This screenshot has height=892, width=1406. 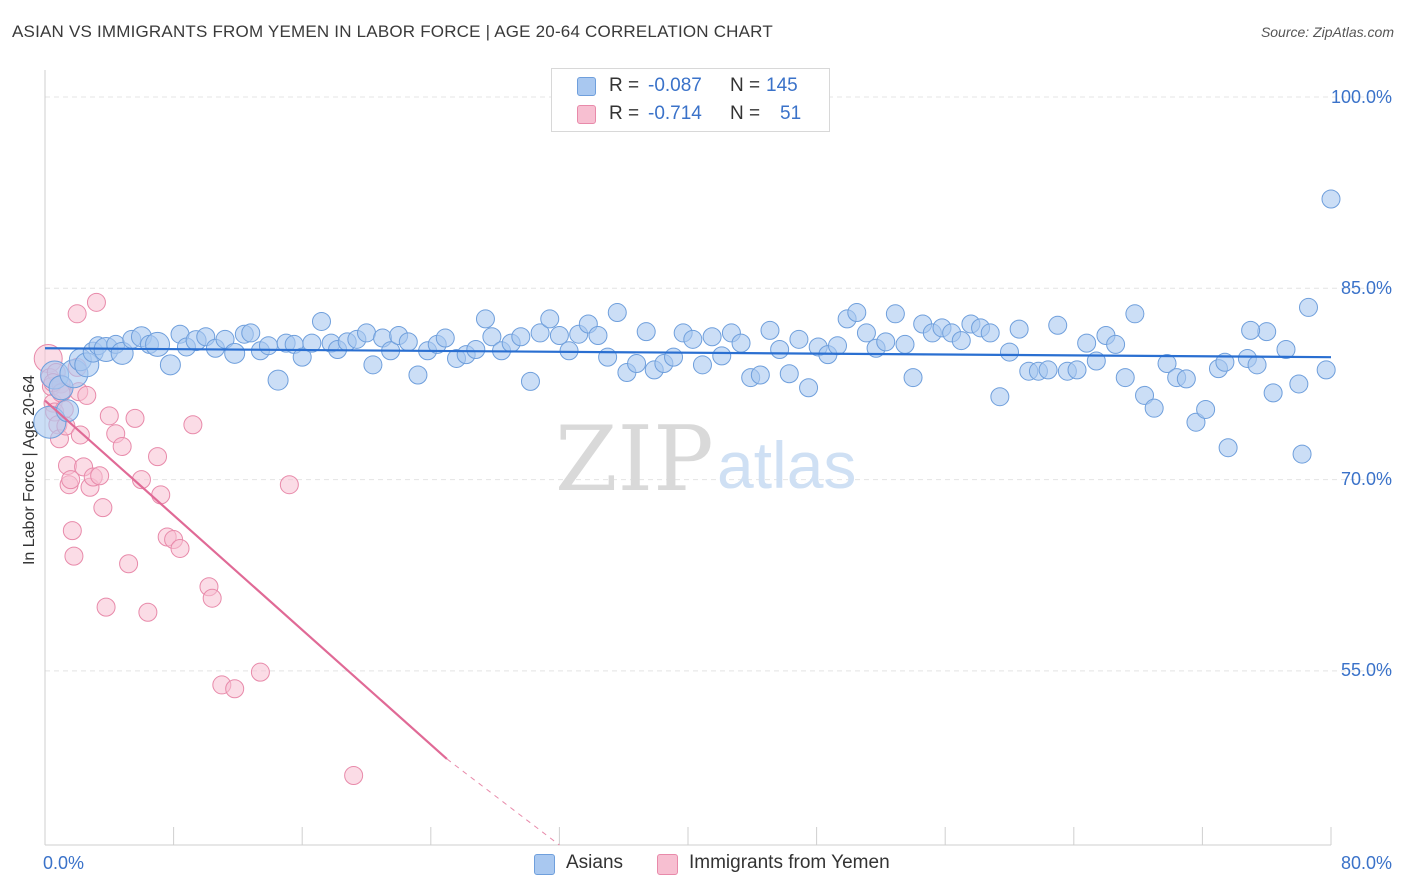 I want to click on y-tick-label: 55.0%, so click(x=1366, y=670).